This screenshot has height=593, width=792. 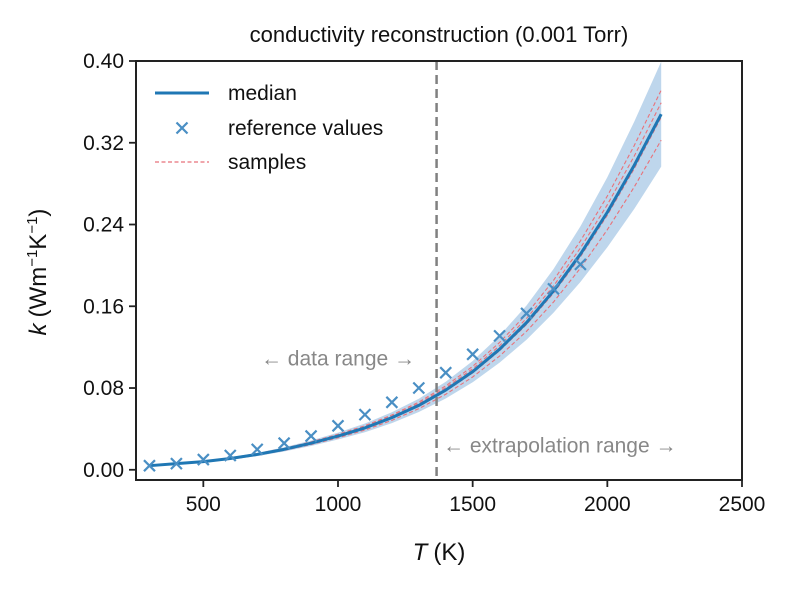 I want to click on chart-title: conductivity reconstruction (0.001 Torr), so click(x=439, y=34).